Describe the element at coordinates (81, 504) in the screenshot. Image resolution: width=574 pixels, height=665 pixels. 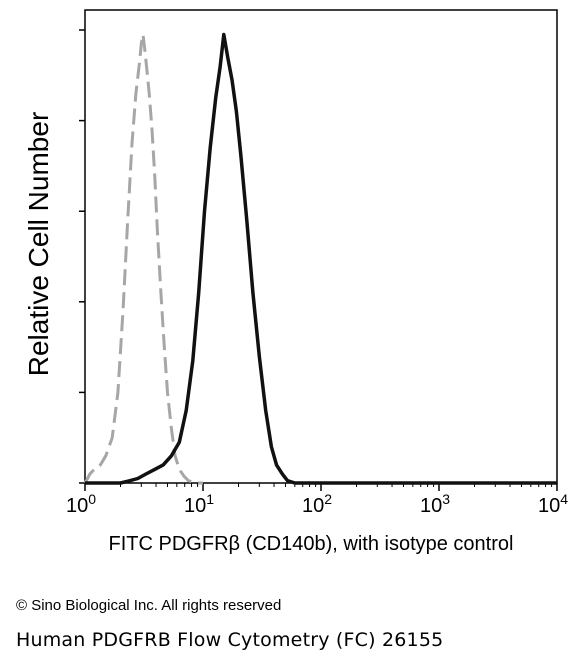
I see `x-tick-label-0: 10⁰` at that location.